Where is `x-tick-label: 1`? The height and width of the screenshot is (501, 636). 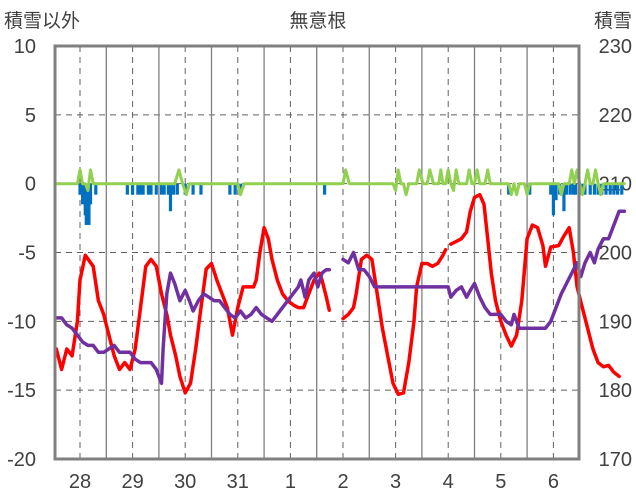
x-tick-label: 1 is located at coordinates (290, 482).